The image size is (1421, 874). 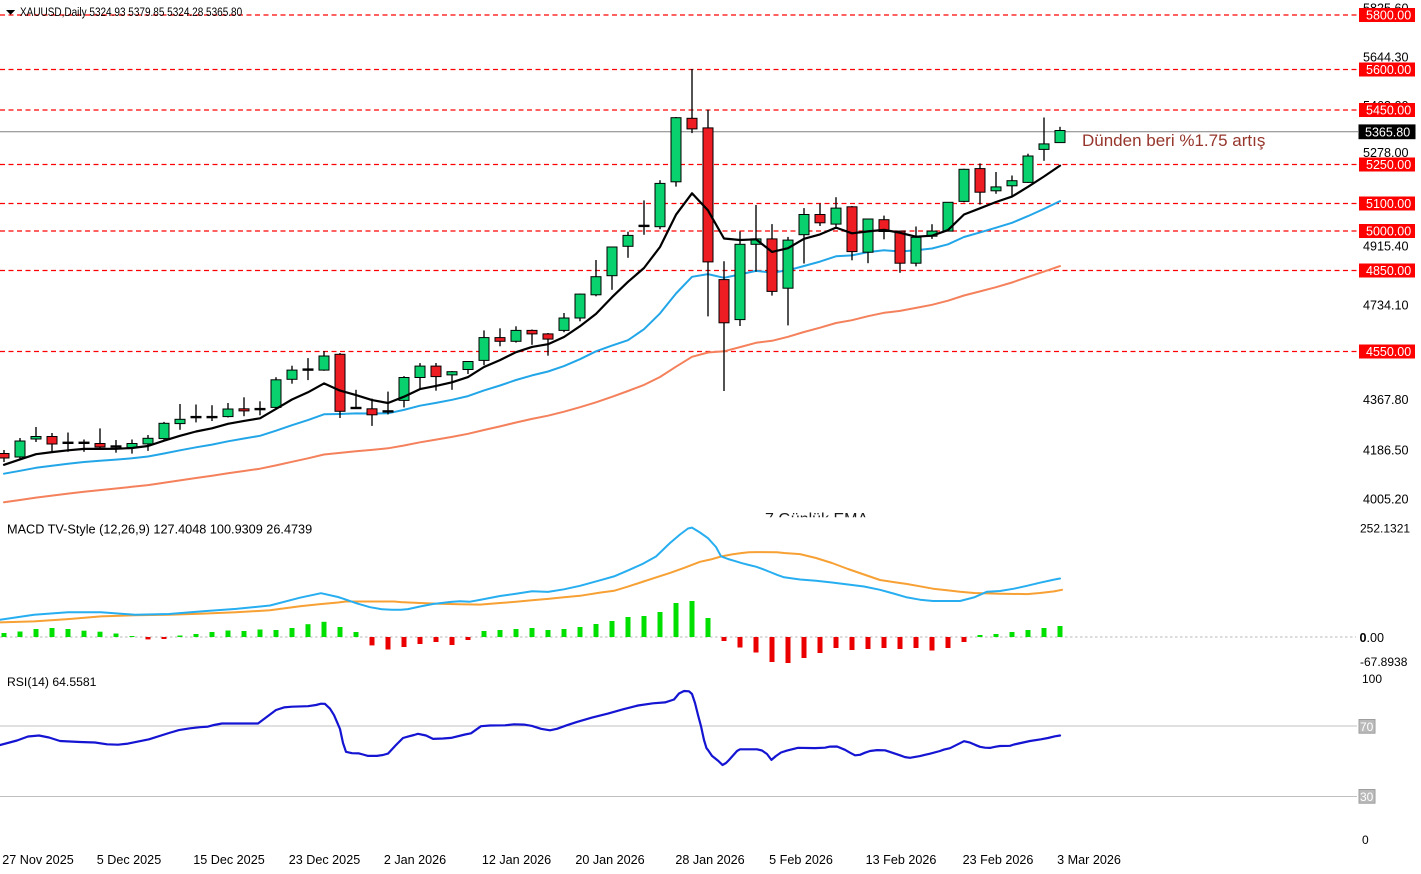 I want to click on svg-text: 5250.00, so click(x=1388, y=165).